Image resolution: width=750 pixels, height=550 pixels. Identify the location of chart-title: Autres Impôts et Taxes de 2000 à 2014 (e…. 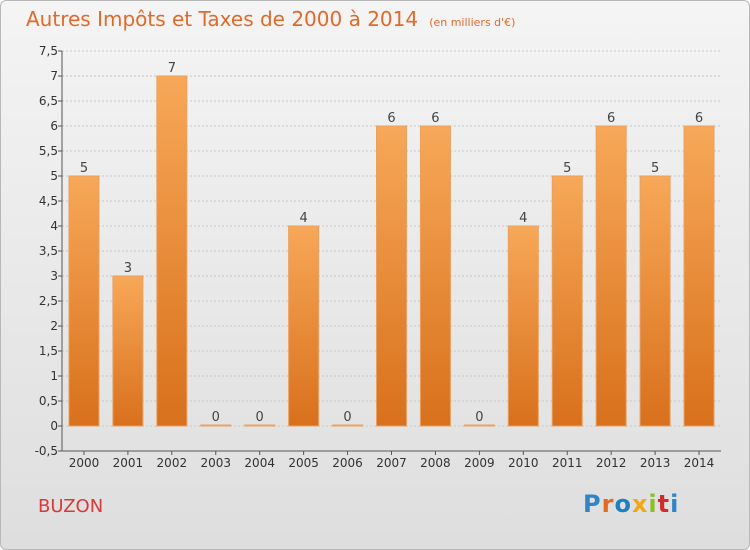
(270, 19).